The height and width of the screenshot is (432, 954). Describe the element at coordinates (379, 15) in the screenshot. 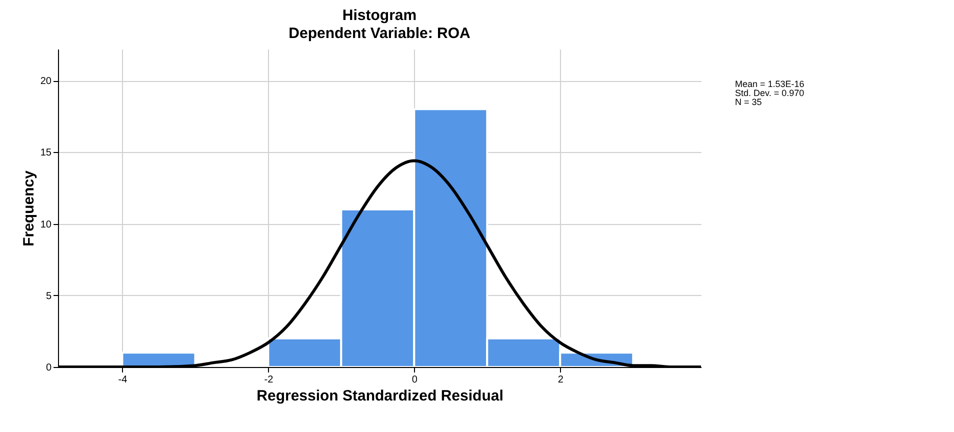

I see `chart-title: Histogram` at that location.